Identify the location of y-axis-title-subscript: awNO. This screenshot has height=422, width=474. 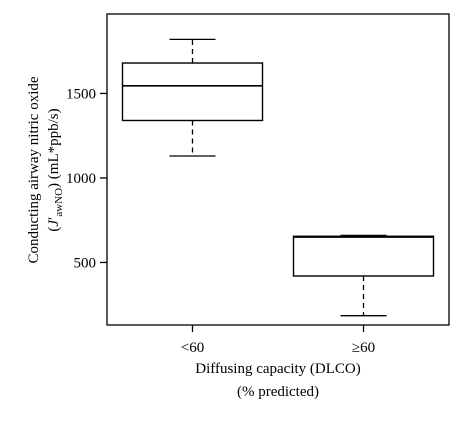
(59, 202).